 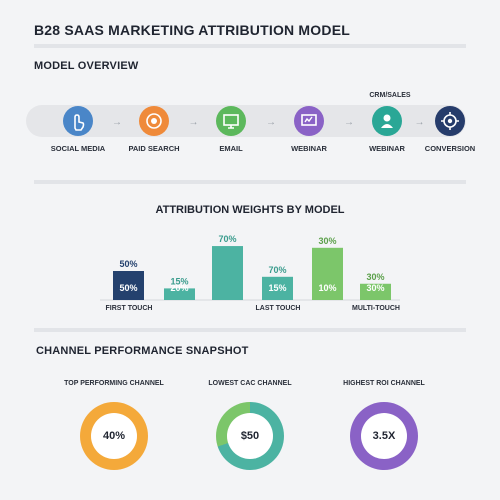 I want to click on category-label-first-touch: FIRST TOUCH, so click(x=129, y=308).